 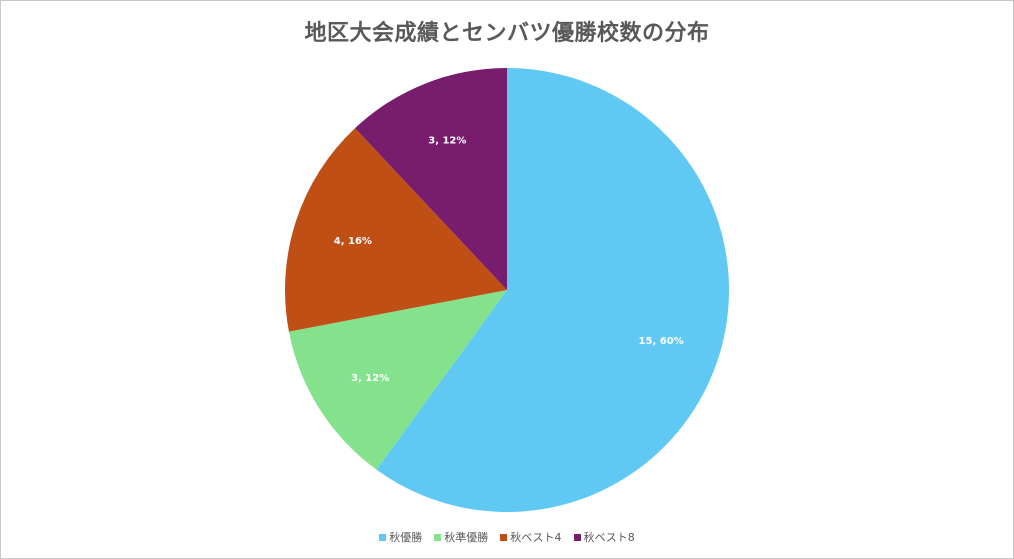 I want to click on legend-item-4: 秋ベスト8, so click(x=604, y=537).